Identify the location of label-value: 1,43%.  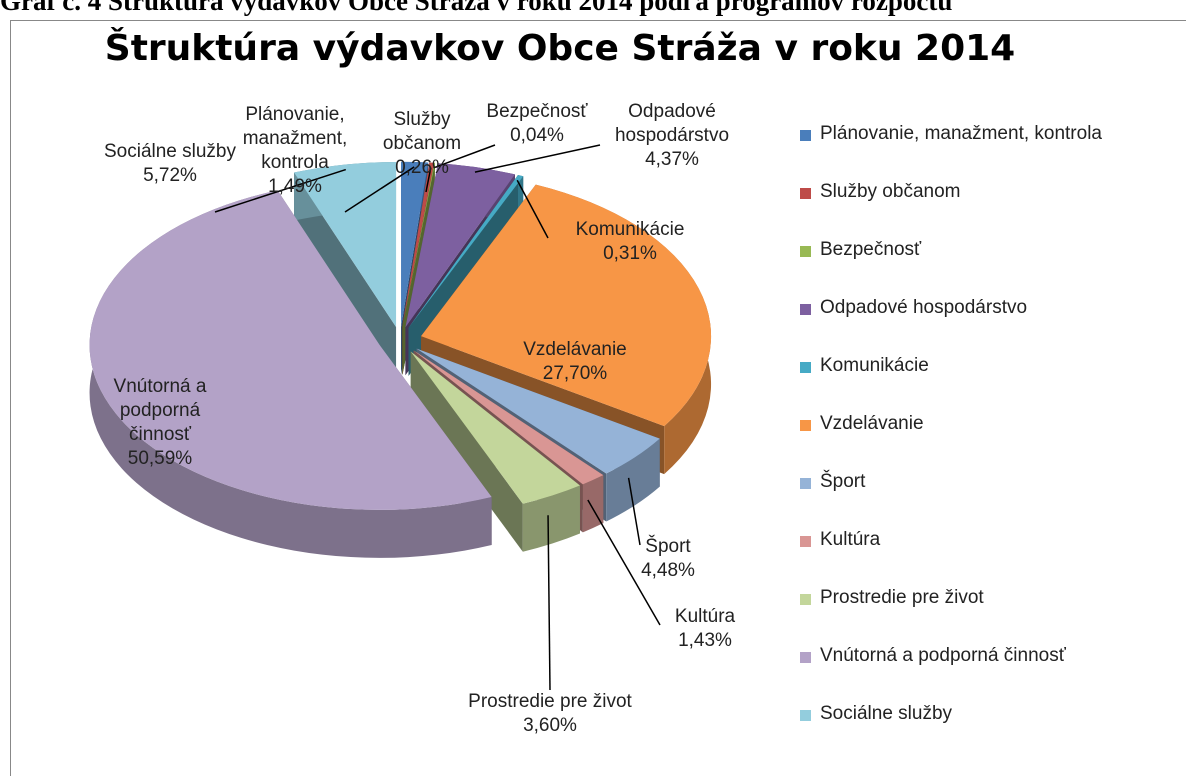
(705, 640).